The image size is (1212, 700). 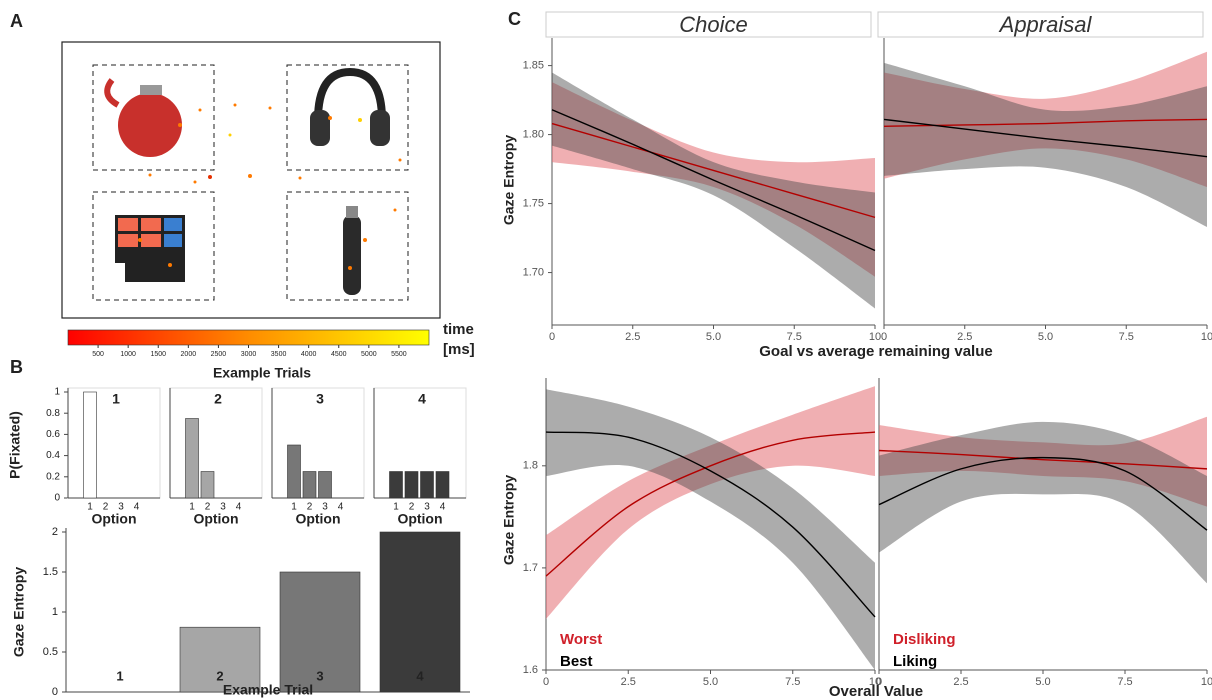 I want to click on x-tick-label: 3000, so click(x=249, y=354).